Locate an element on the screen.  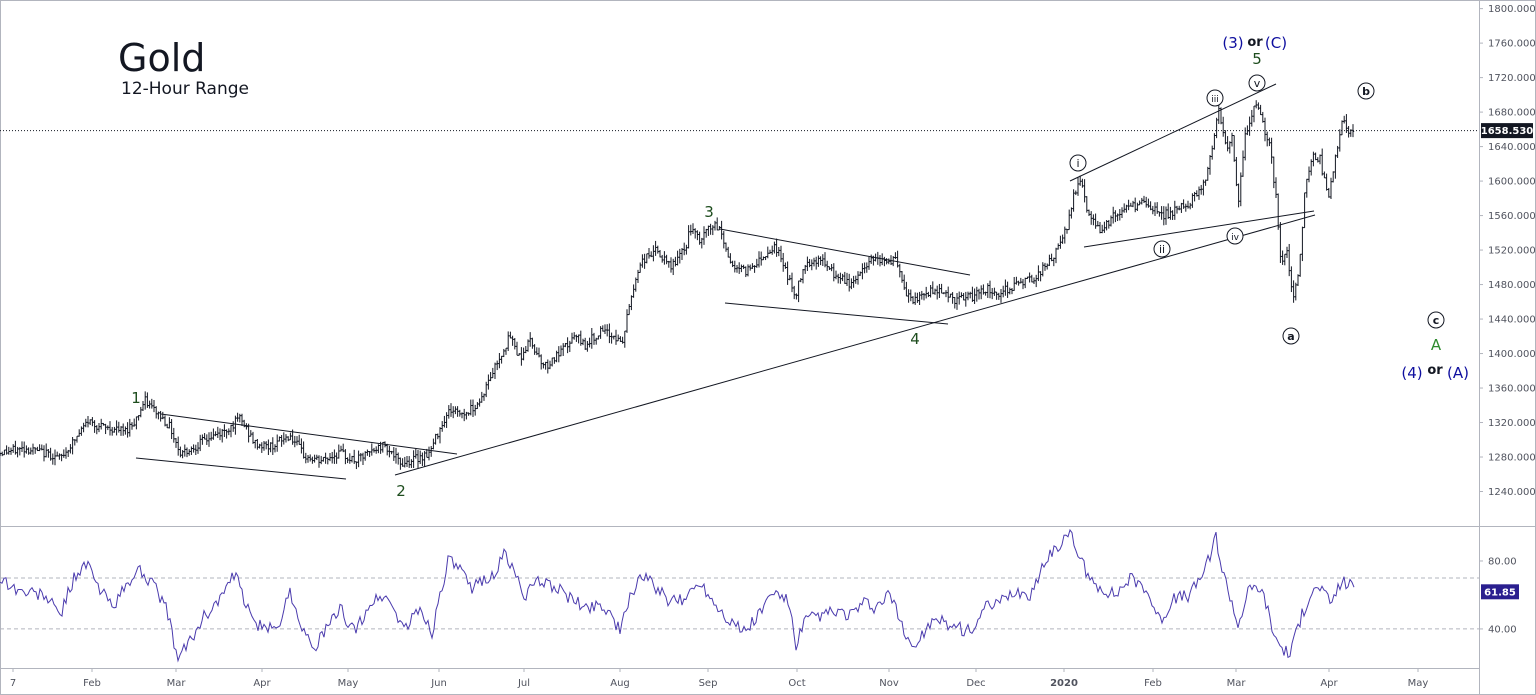
price-tick-label: 1760.000 is located at coordinates (1512, 44).